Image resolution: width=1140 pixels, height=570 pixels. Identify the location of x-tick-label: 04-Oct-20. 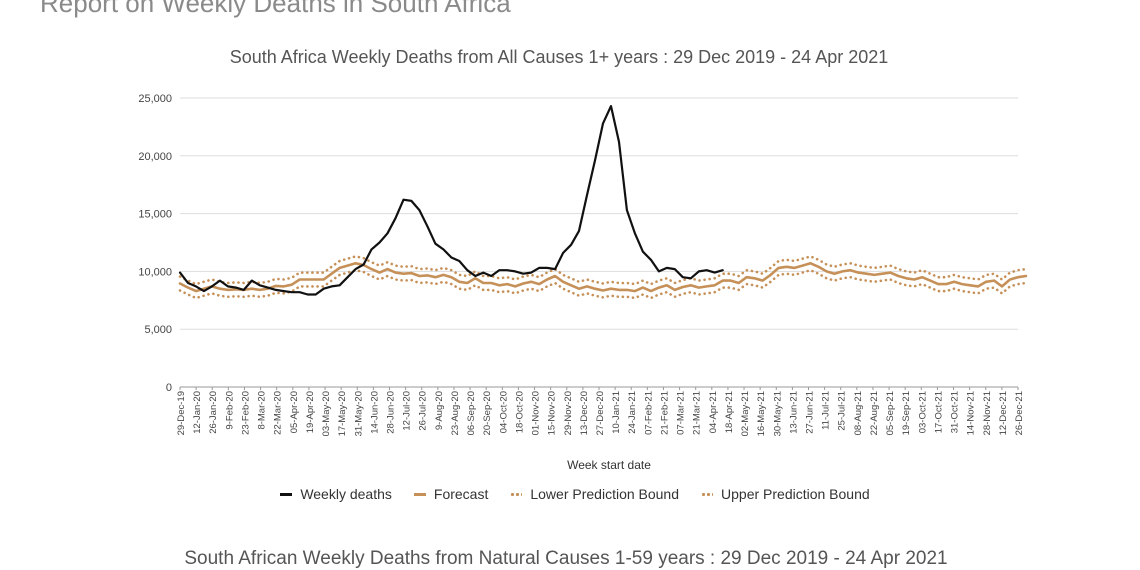
(503, 412).